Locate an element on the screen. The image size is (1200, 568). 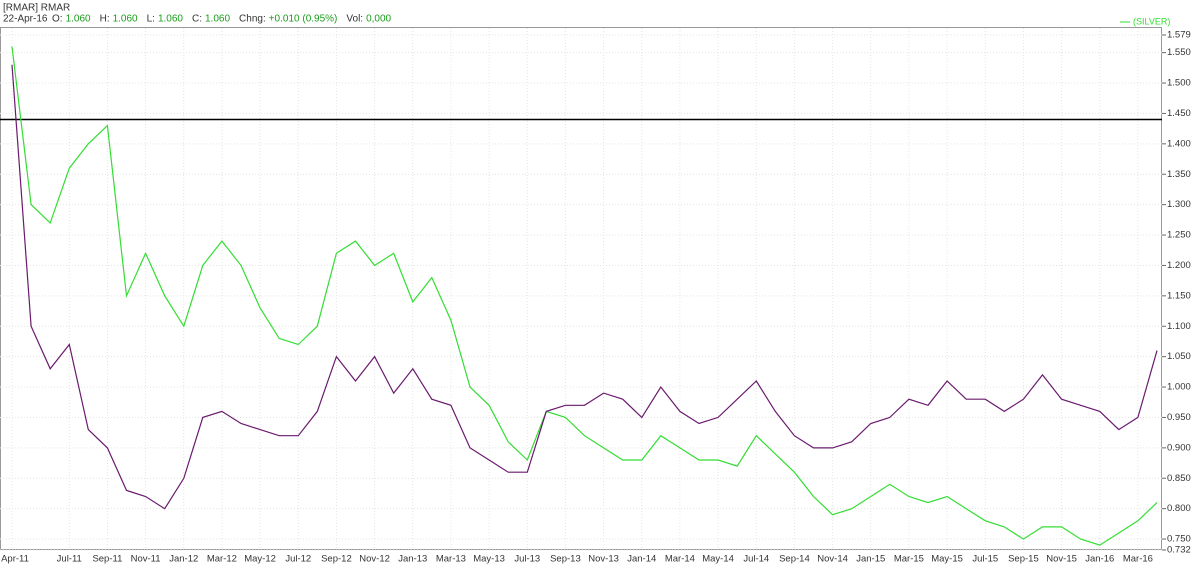
x-tick-label: Jan-15 is located at coordinates (870, 559).